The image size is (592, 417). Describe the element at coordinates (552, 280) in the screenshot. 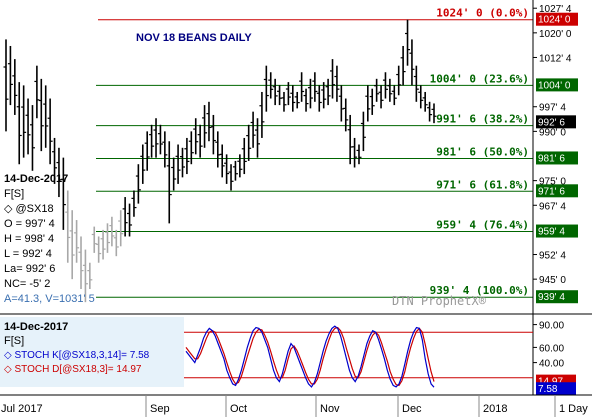

I see `price-tick-label: 945' 0` at that location.